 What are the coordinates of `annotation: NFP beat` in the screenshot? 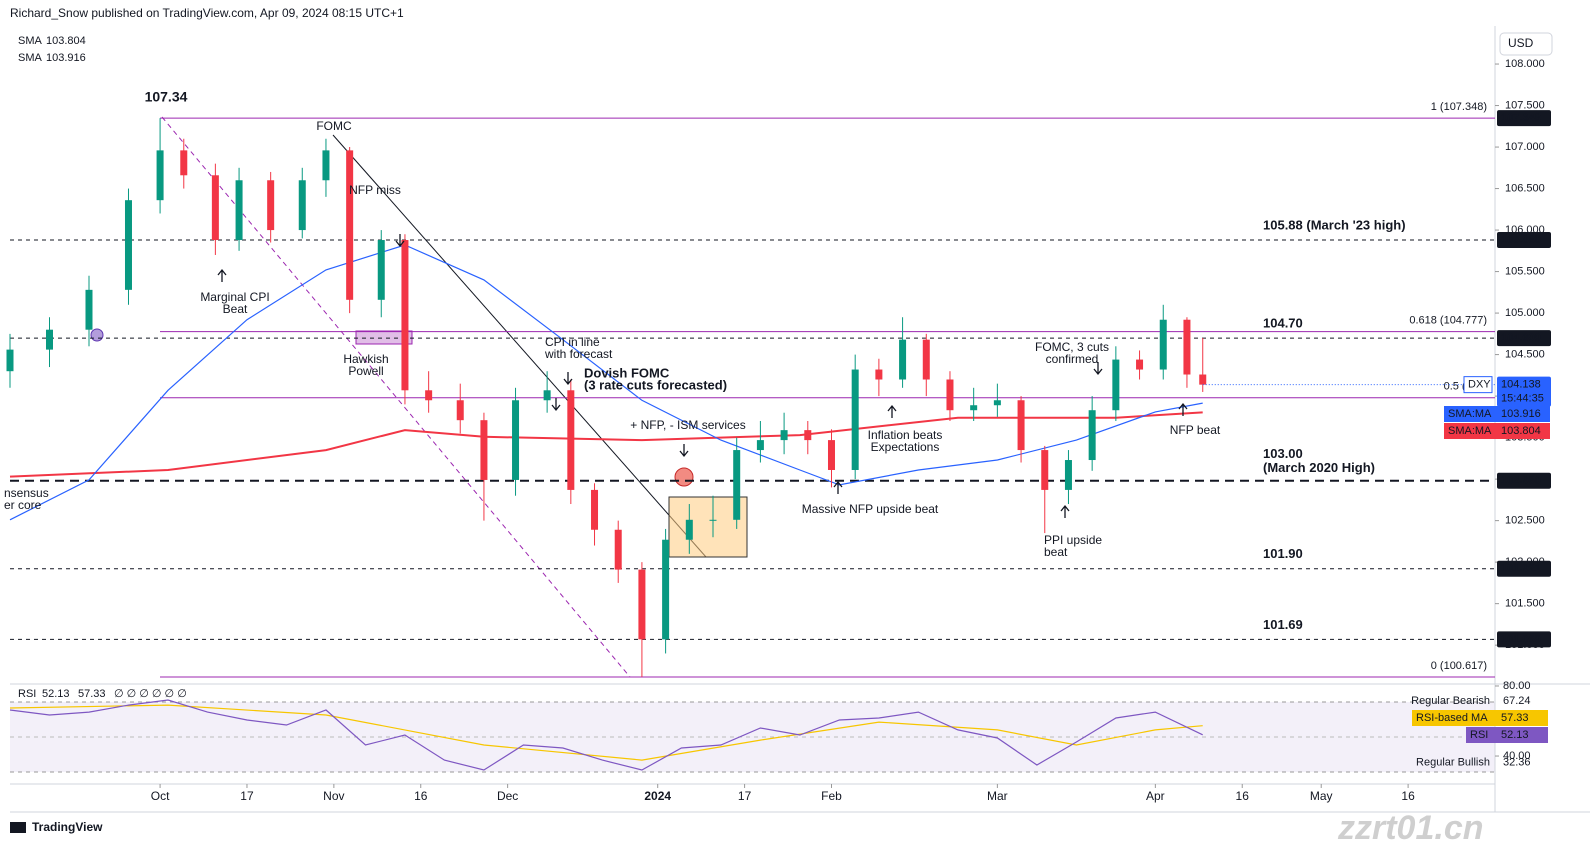 It's located at (1195, 430).